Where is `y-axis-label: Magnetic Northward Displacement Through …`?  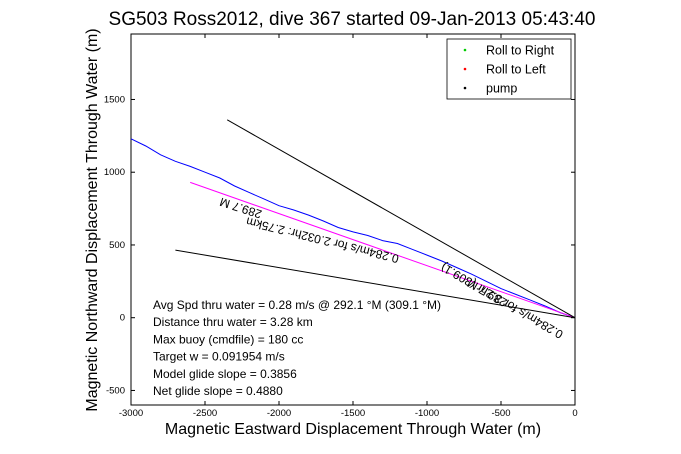 y-axis-label: Magnetic Northward Displacement Through … is located at coordinates (92, 219).